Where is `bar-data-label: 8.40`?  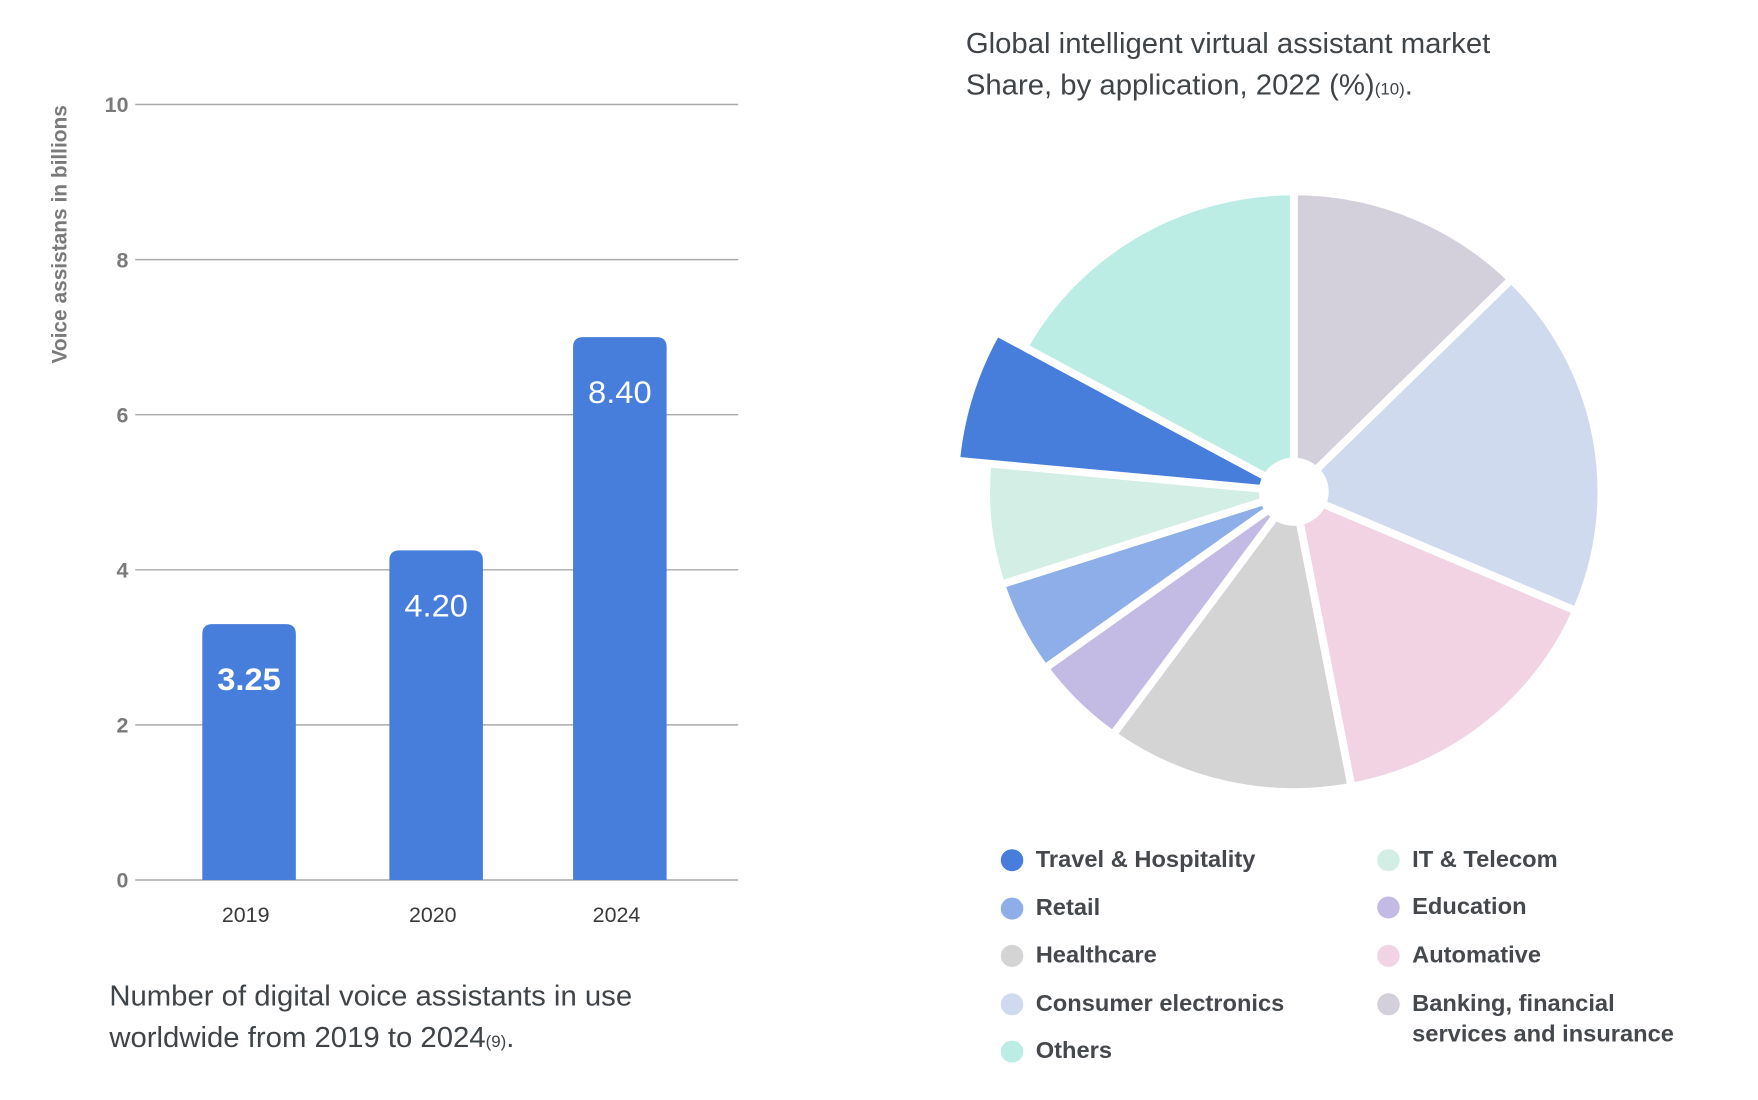 bar-data-label: 8.40 is located at coordinates (620, 393).